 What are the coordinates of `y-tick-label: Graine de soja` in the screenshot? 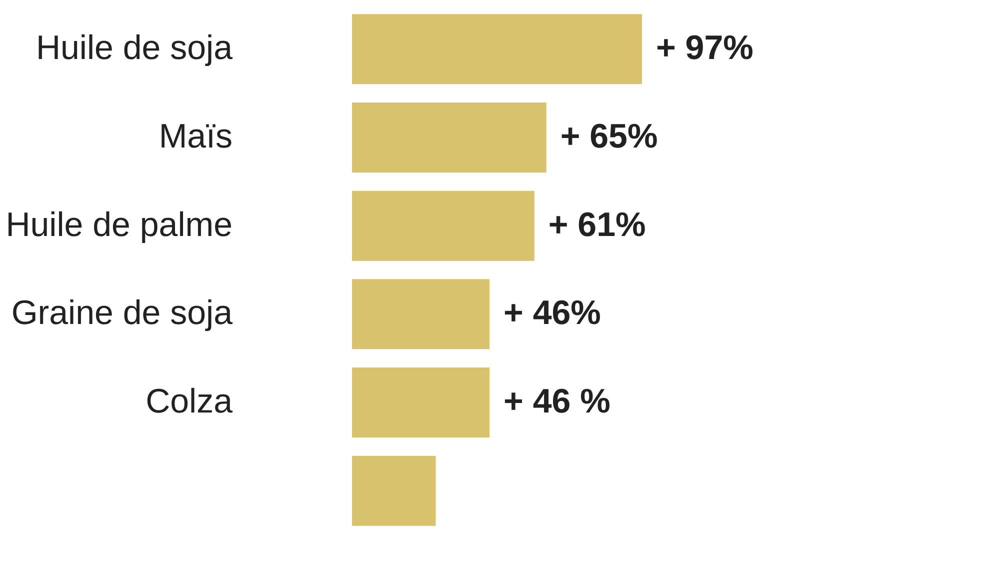 It's located at (122, 313).